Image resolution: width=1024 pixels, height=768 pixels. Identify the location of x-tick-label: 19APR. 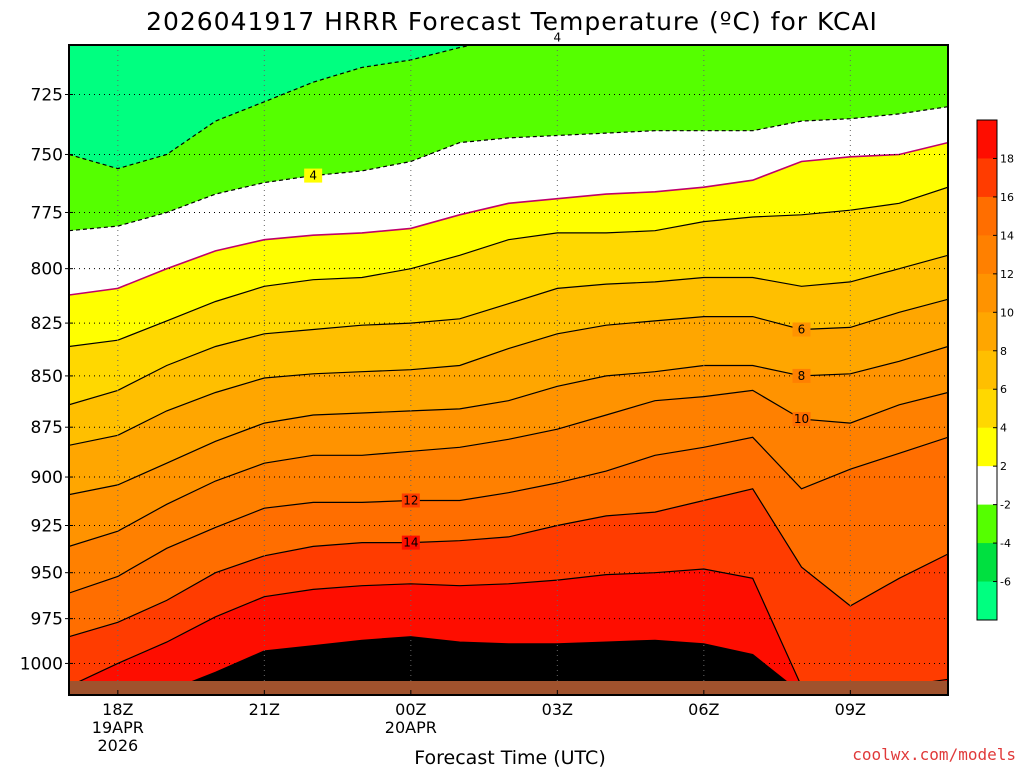
(118, 727).